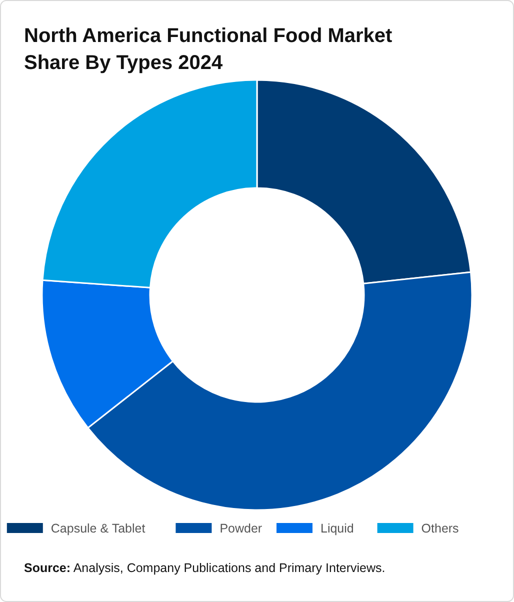 This screenshot has height=602, width=514. I want to click on legend-label: Liquid, so click(337, 529).